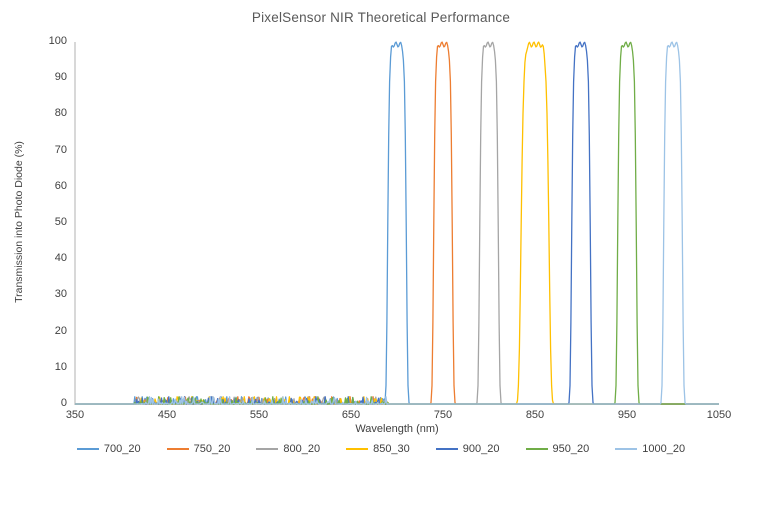 This screenshot has height=517, width=762. I want to click on legend-item-750_20: 750_20, so click(198, 449).